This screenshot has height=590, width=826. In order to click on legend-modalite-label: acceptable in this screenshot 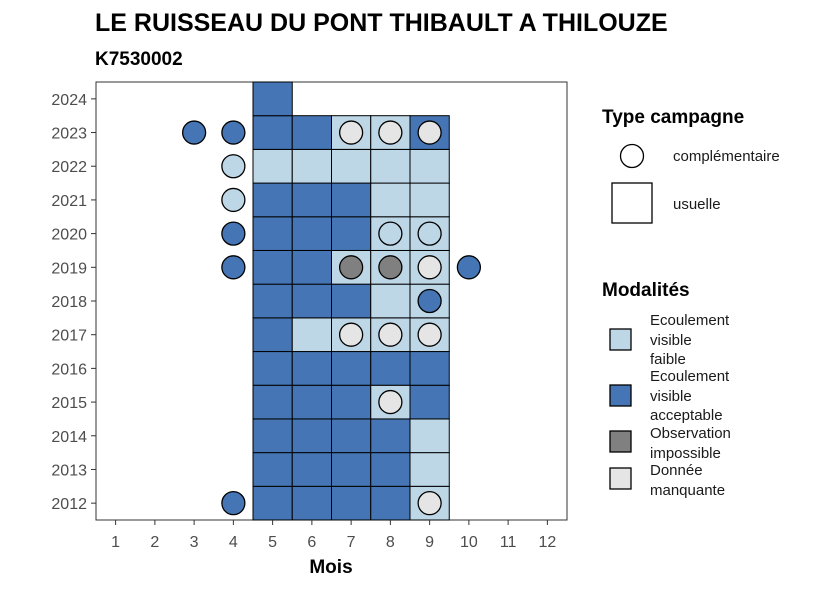, I will do `click(686, 415)`.